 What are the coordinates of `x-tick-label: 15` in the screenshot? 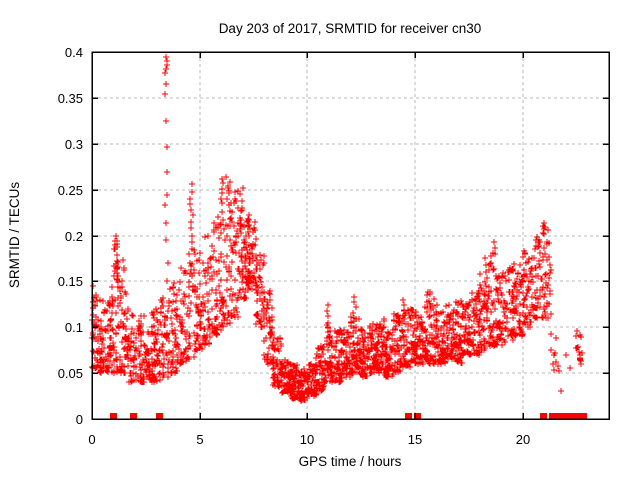 It's located at (415, 439).